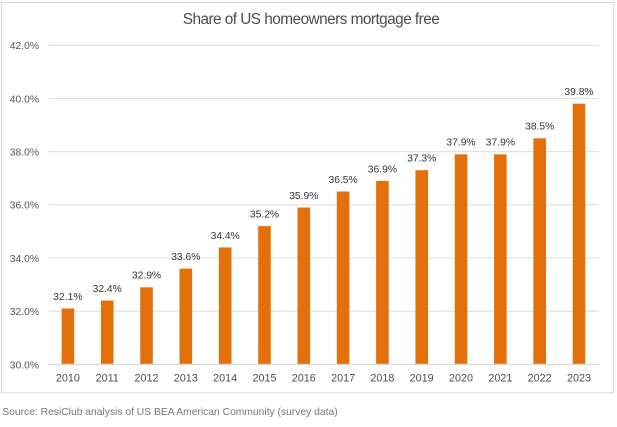 The image size is (617, 427). What do you see at coordinates (146, 379) in the screenshot?
I see `svg-text: 2012` at bounding box center [146, 379].